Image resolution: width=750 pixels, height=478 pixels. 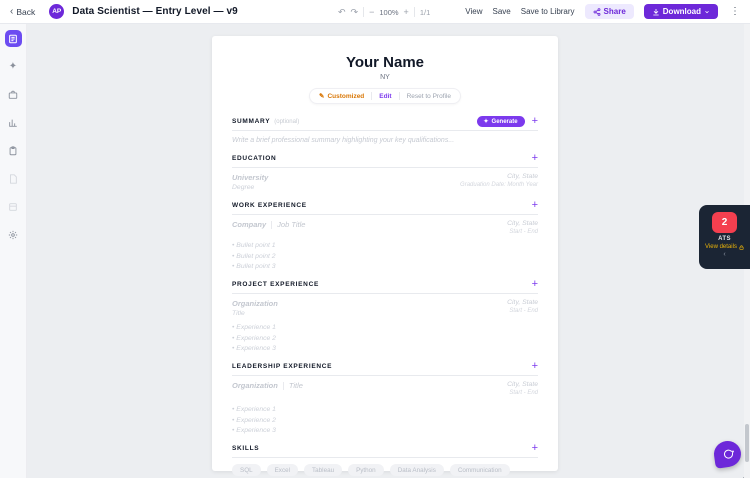 What do you see at coordinates (246, 470) in the screenshot?
I see `skill-pill: SQL` at bounding box center [246, 470].